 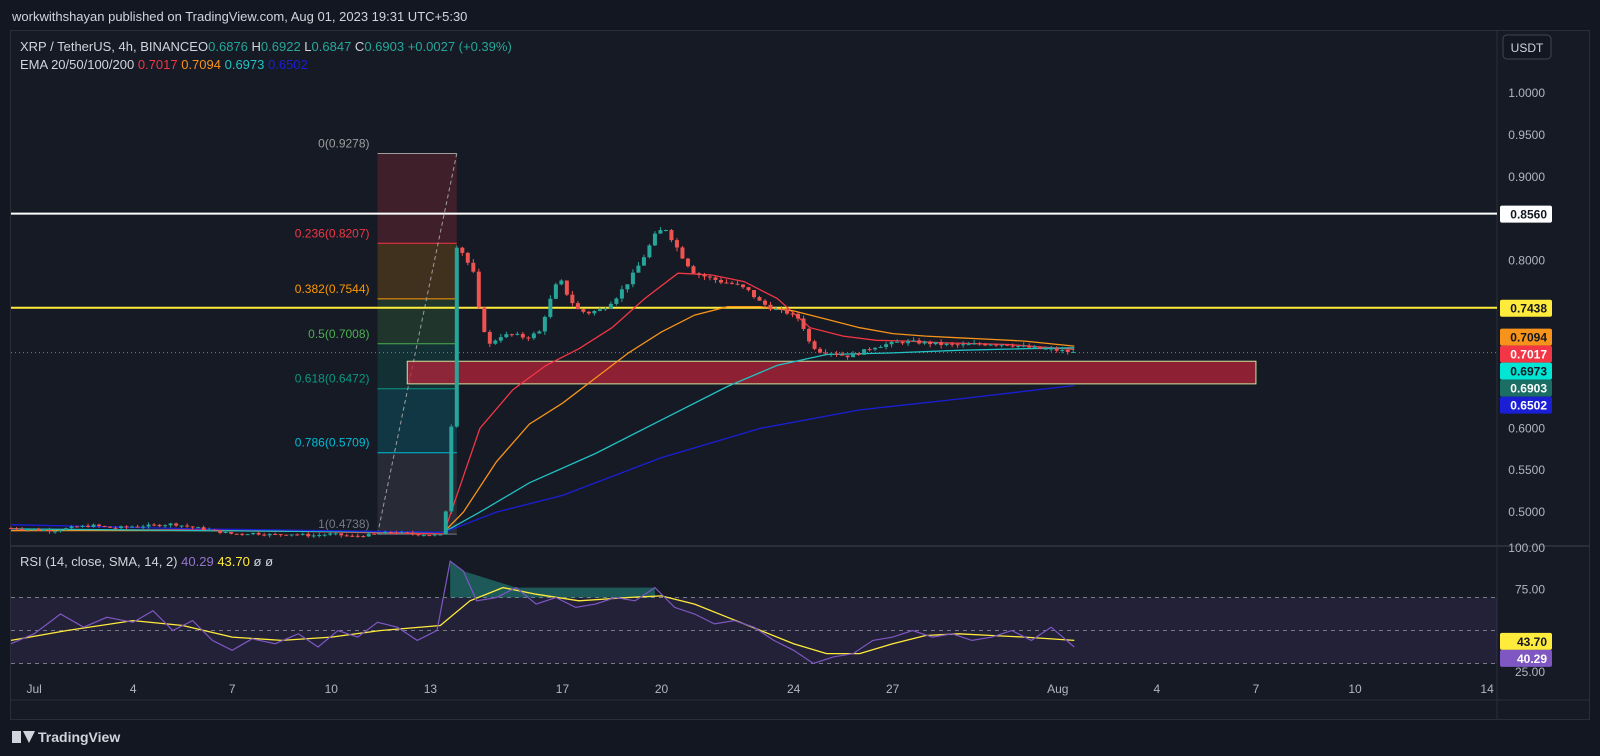 I want to click on legend-c-value: 0.6903, so click(x=384, y=46).